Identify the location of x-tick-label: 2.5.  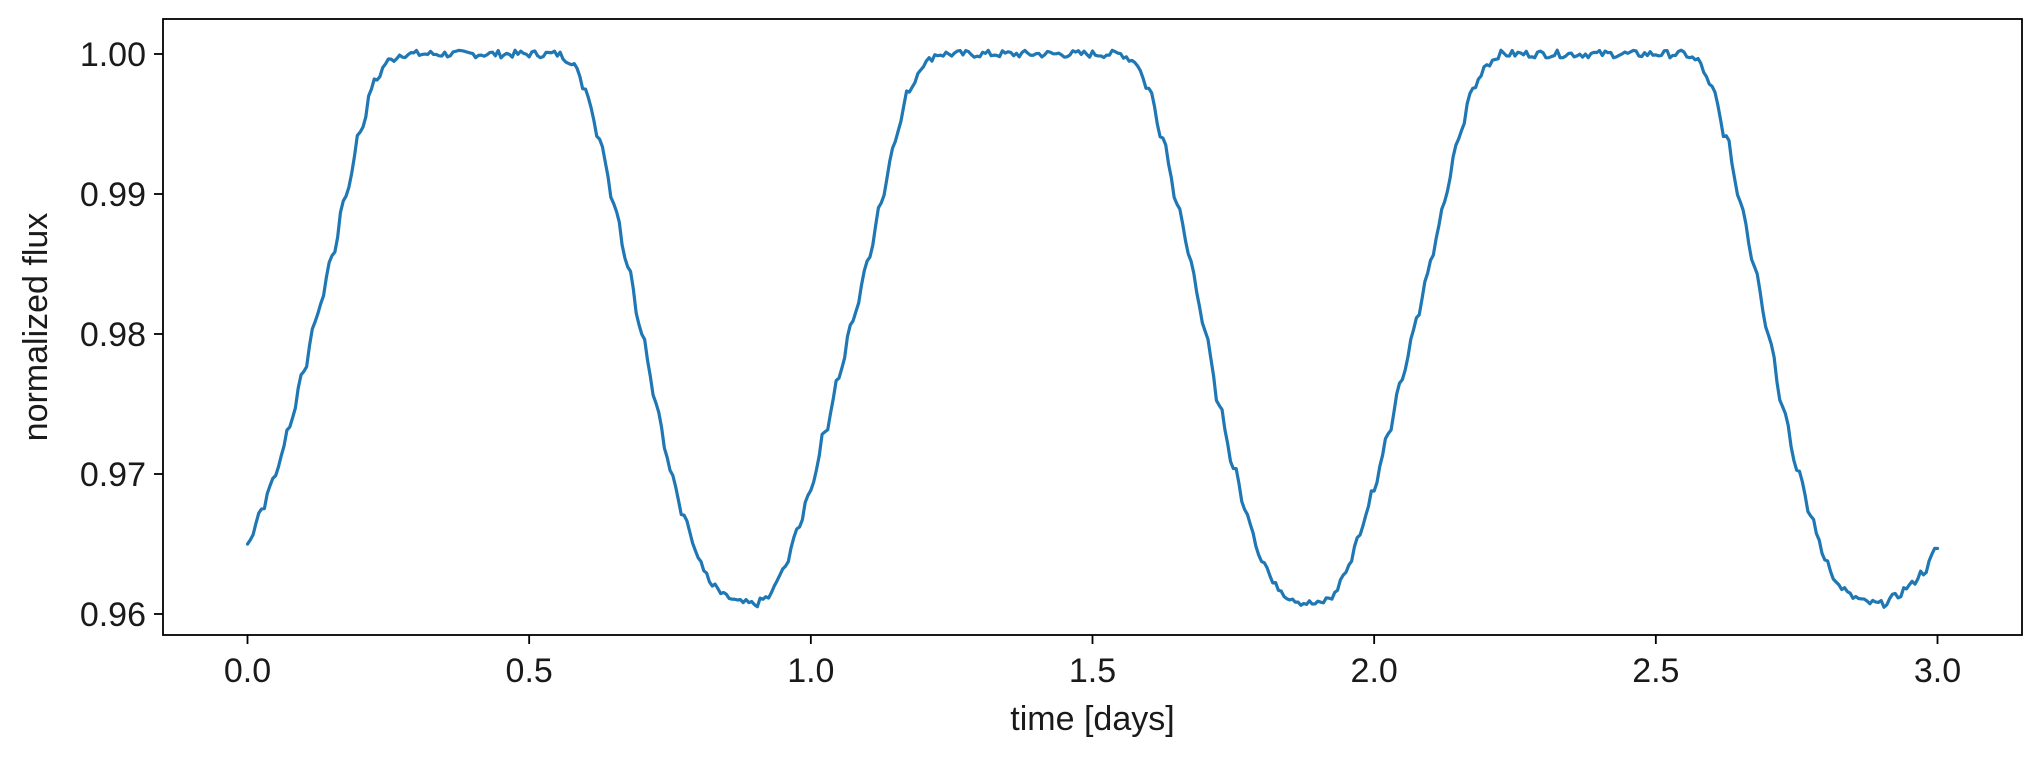
(1655, 671).